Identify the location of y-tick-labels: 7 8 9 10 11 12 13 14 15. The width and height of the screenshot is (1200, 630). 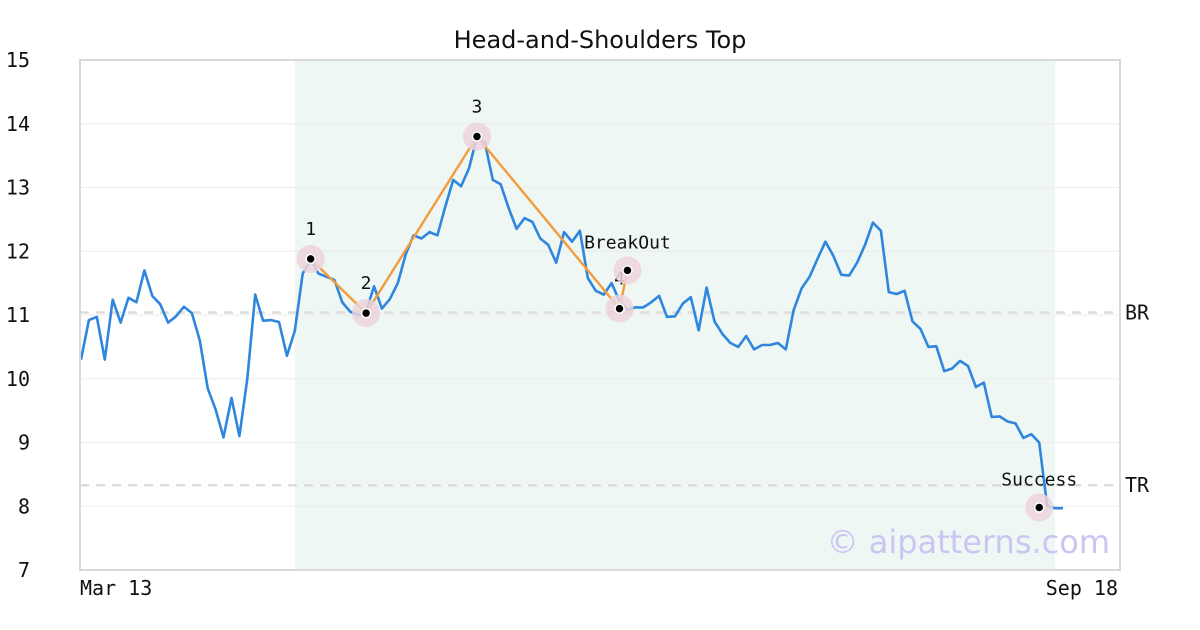
(18, 315).